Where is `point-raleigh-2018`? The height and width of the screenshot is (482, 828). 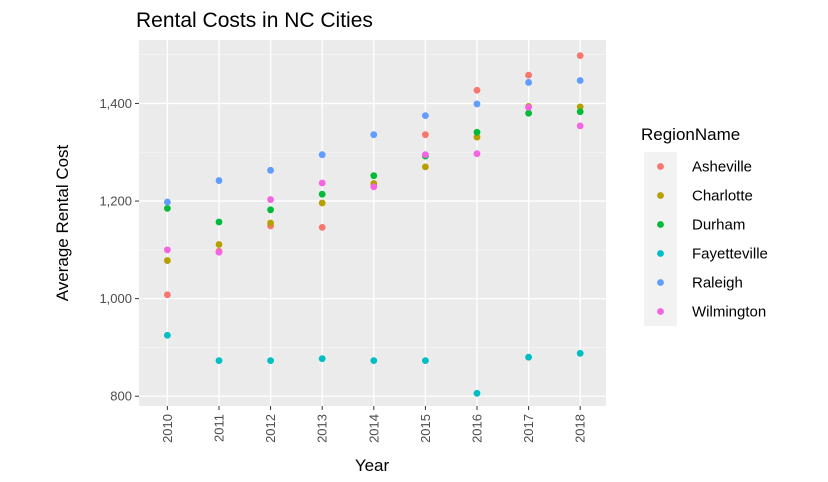
point-raleigh-2018 is located at coordinates (580, 80).